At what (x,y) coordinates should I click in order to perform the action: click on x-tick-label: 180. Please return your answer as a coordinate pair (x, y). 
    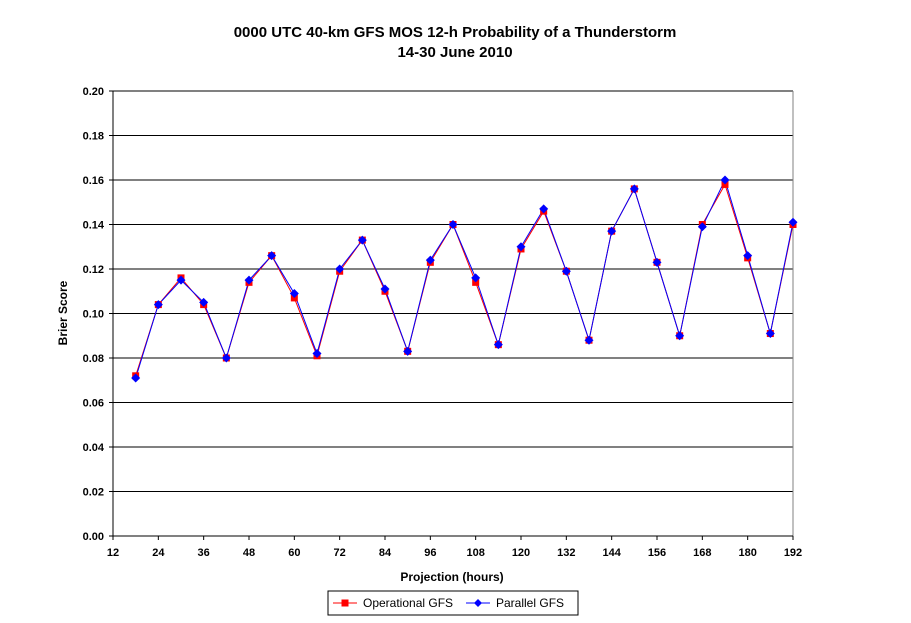
    Looking at the image, I should click on (747, 553).